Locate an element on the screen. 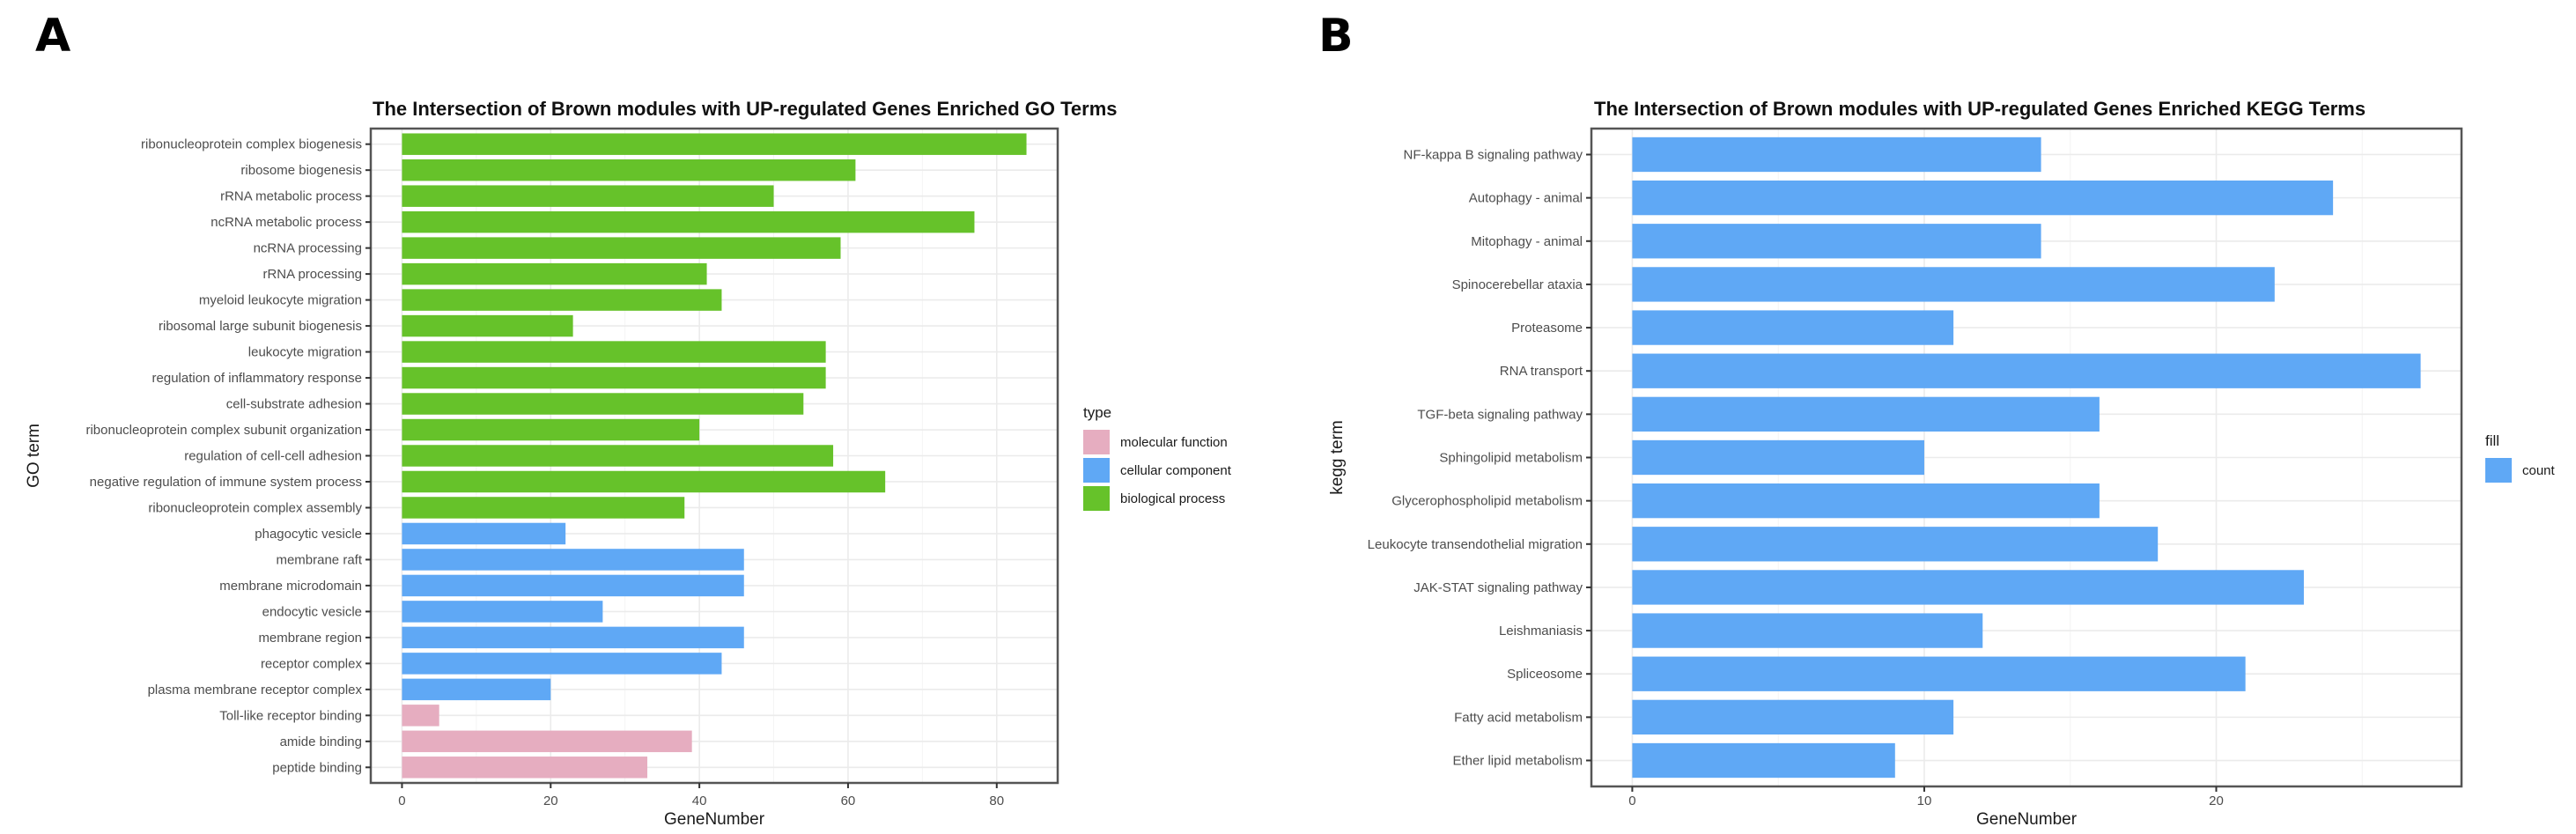 This screenshot has height=834, width=2576. x-ticks-go: 0 20 40 60 80 is located at coordinates (701, 795).